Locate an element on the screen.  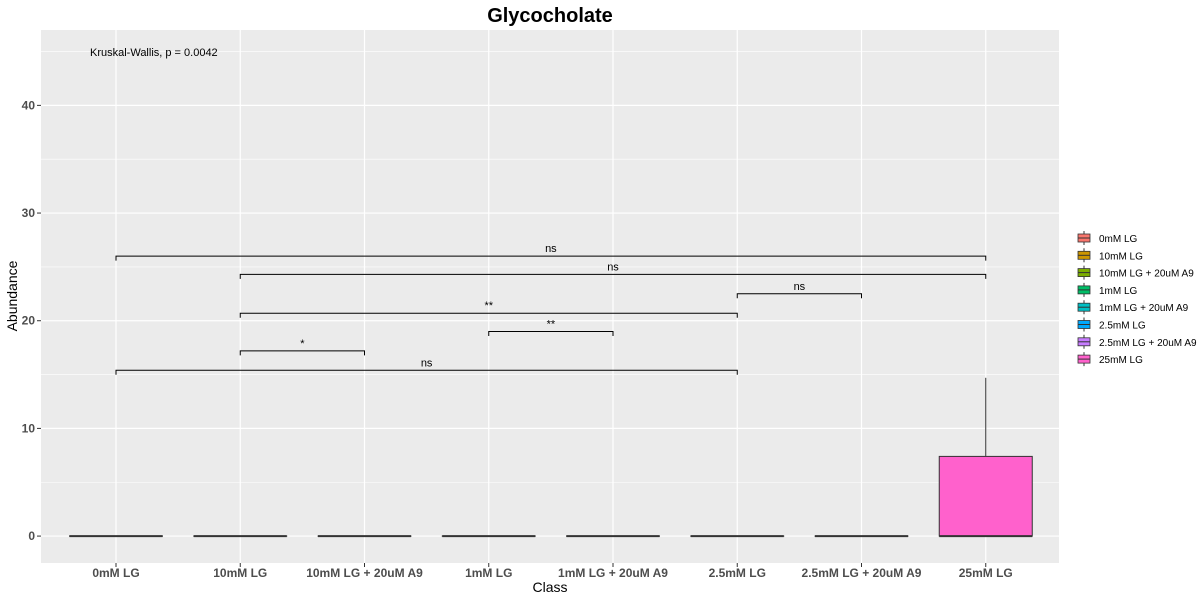
legend-item: 1mM LG is located at coordinates (1107, 289).